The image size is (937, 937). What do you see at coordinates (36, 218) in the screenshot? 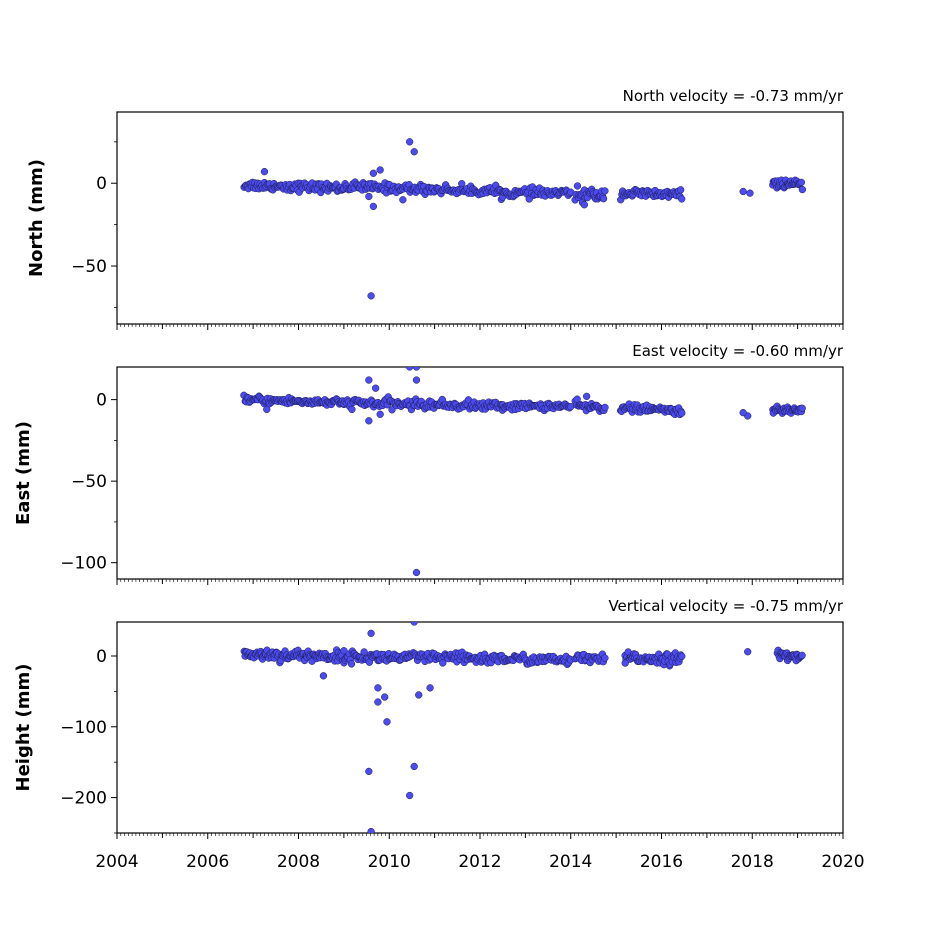
I see `north-y-axis-label: North (mm)` at bounding box center [36, 218].